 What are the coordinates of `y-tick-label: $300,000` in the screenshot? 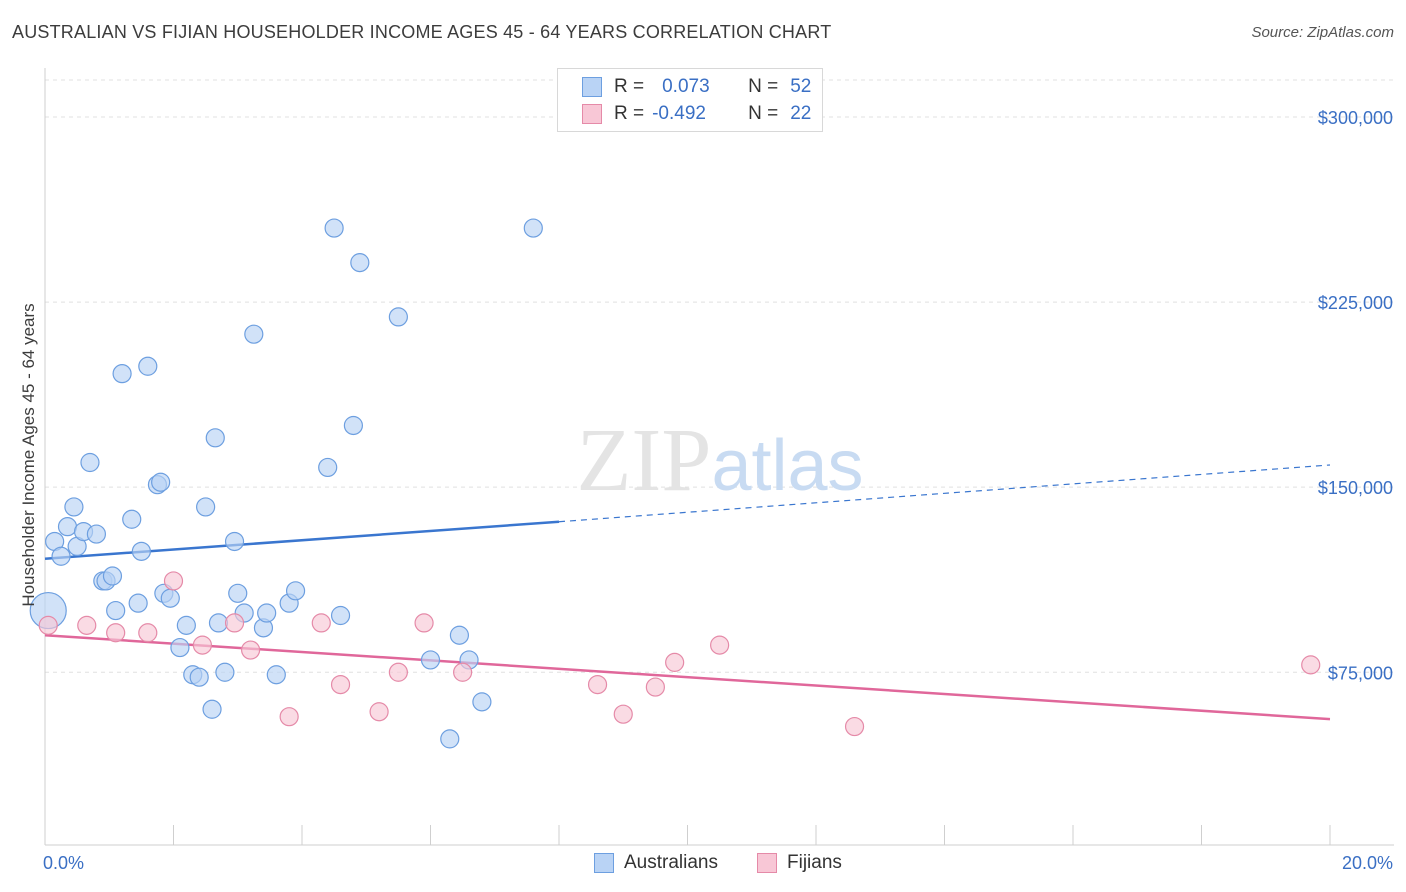 It's located at (1355, 118).